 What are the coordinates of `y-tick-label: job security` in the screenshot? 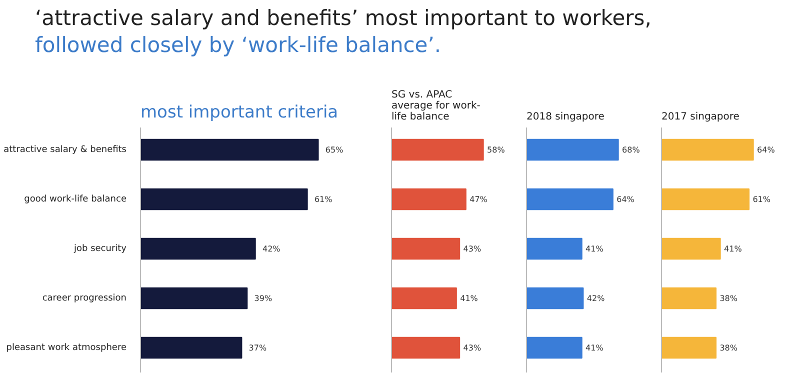 It's located at (100, 249).